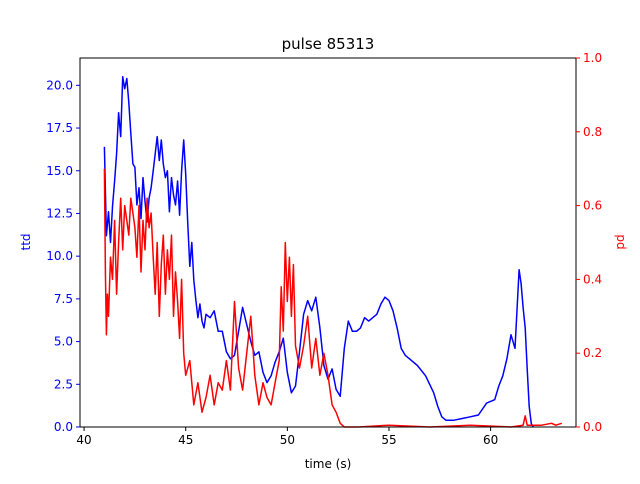 The image size is (640, 484). Describe the element at coordinates (592, 58) in the screenshot. I see `y-right-tick-label: 1.0` at that location.